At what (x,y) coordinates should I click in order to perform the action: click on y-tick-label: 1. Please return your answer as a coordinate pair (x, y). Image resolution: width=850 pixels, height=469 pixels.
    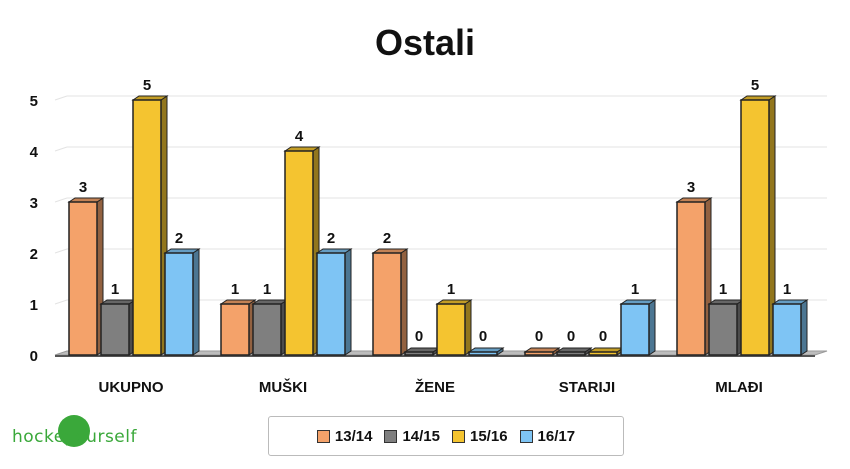
    Looking at the image, I should click on (34, 305).